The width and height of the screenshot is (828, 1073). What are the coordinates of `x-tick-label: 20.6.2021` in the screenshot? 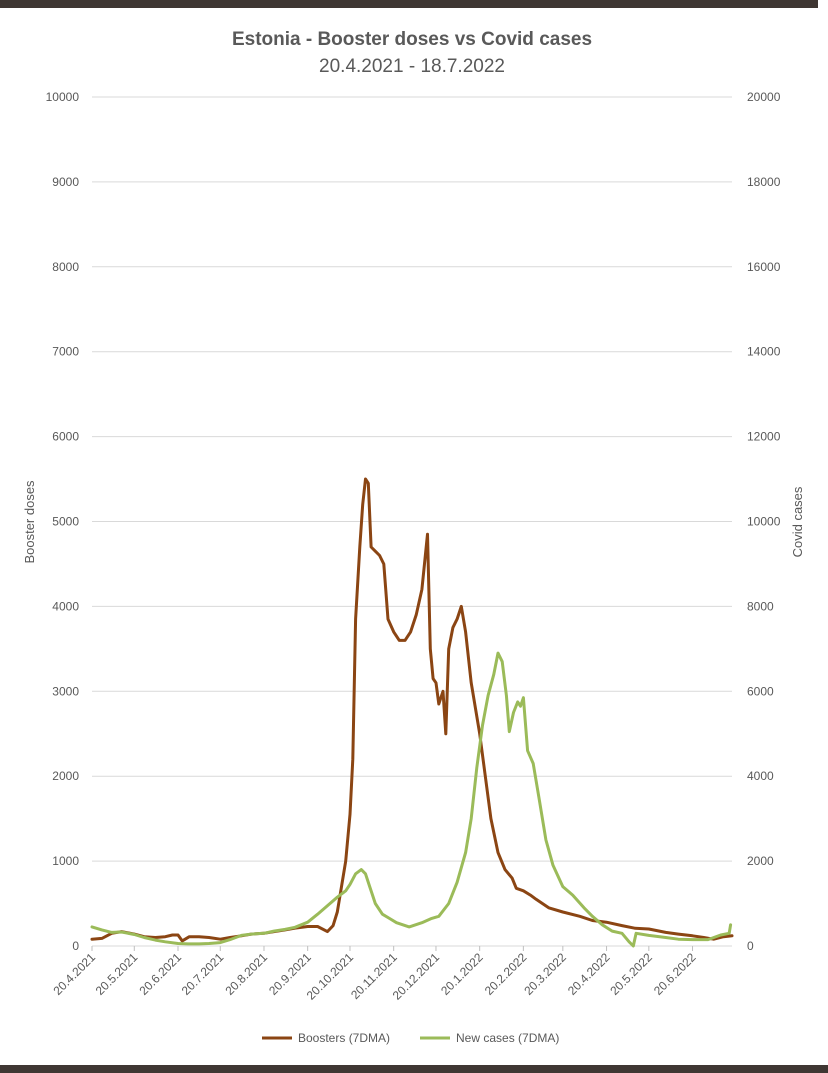 It's located at (160, 974).